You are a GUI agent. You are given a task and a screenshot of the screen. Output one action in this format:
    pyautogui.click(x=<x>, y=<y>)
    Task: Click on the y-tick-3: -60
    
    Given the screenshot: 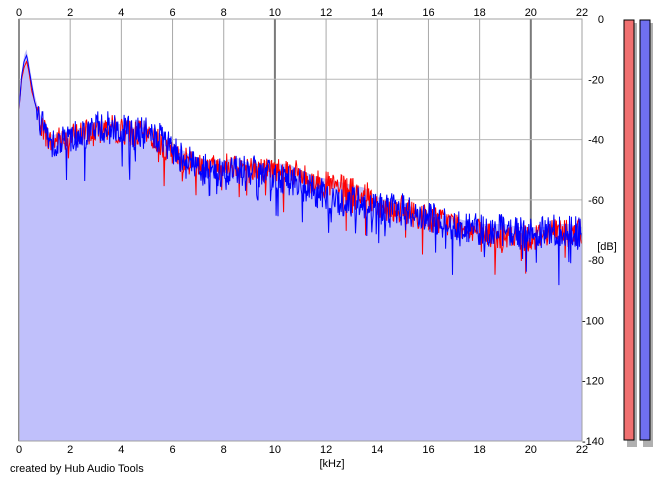 What is the action you would take?
    pyautogui.click(x=596, y=201)
    